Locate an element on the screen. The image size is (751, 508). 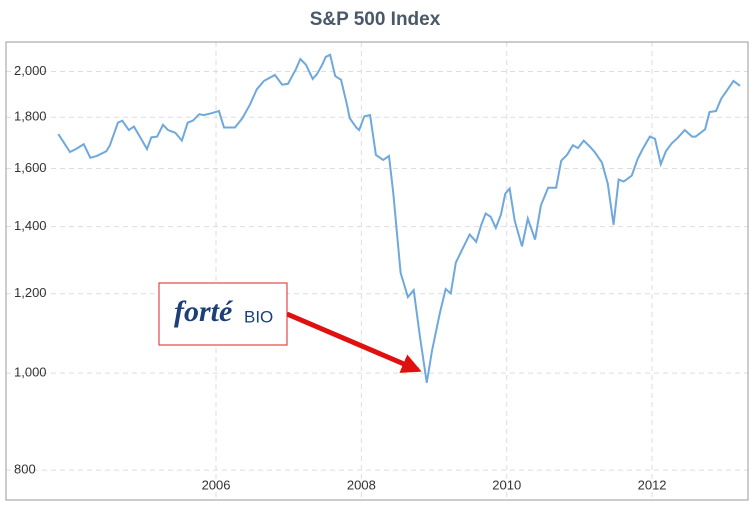
chart-title: S&P 500 Index is located at coordinates (375, 19).